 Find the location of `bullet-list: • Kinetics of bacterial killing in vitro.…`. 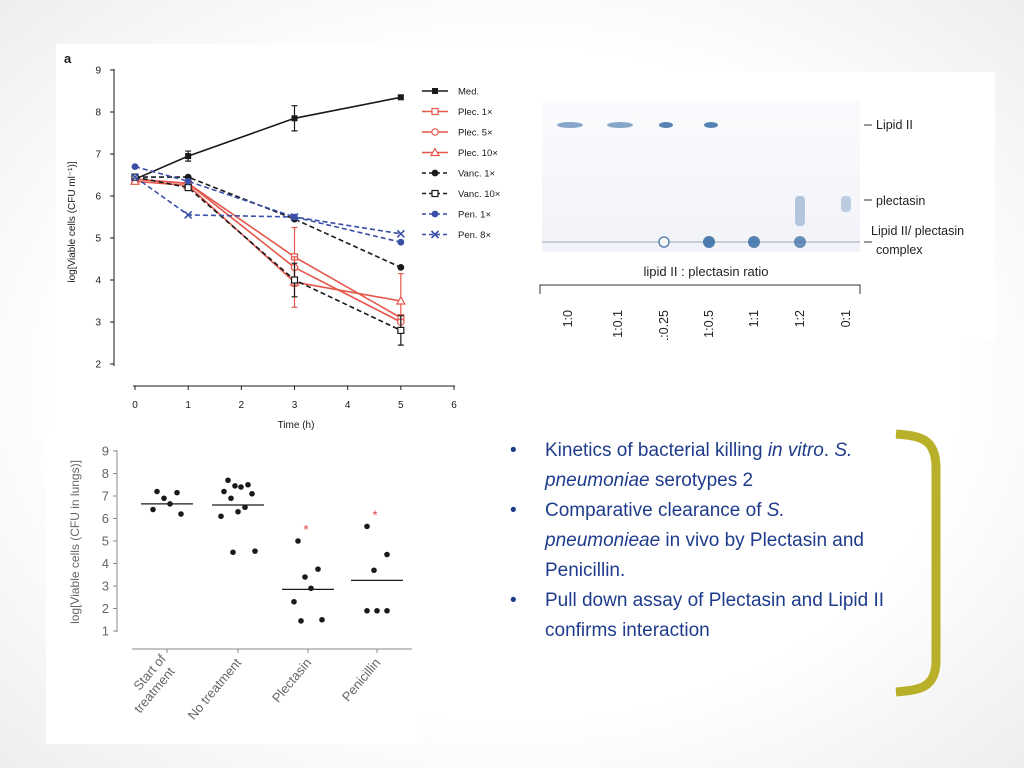

bullet-list: • Kinetics of bacterial killing in vitro.… is located at coordinates (705, 541).